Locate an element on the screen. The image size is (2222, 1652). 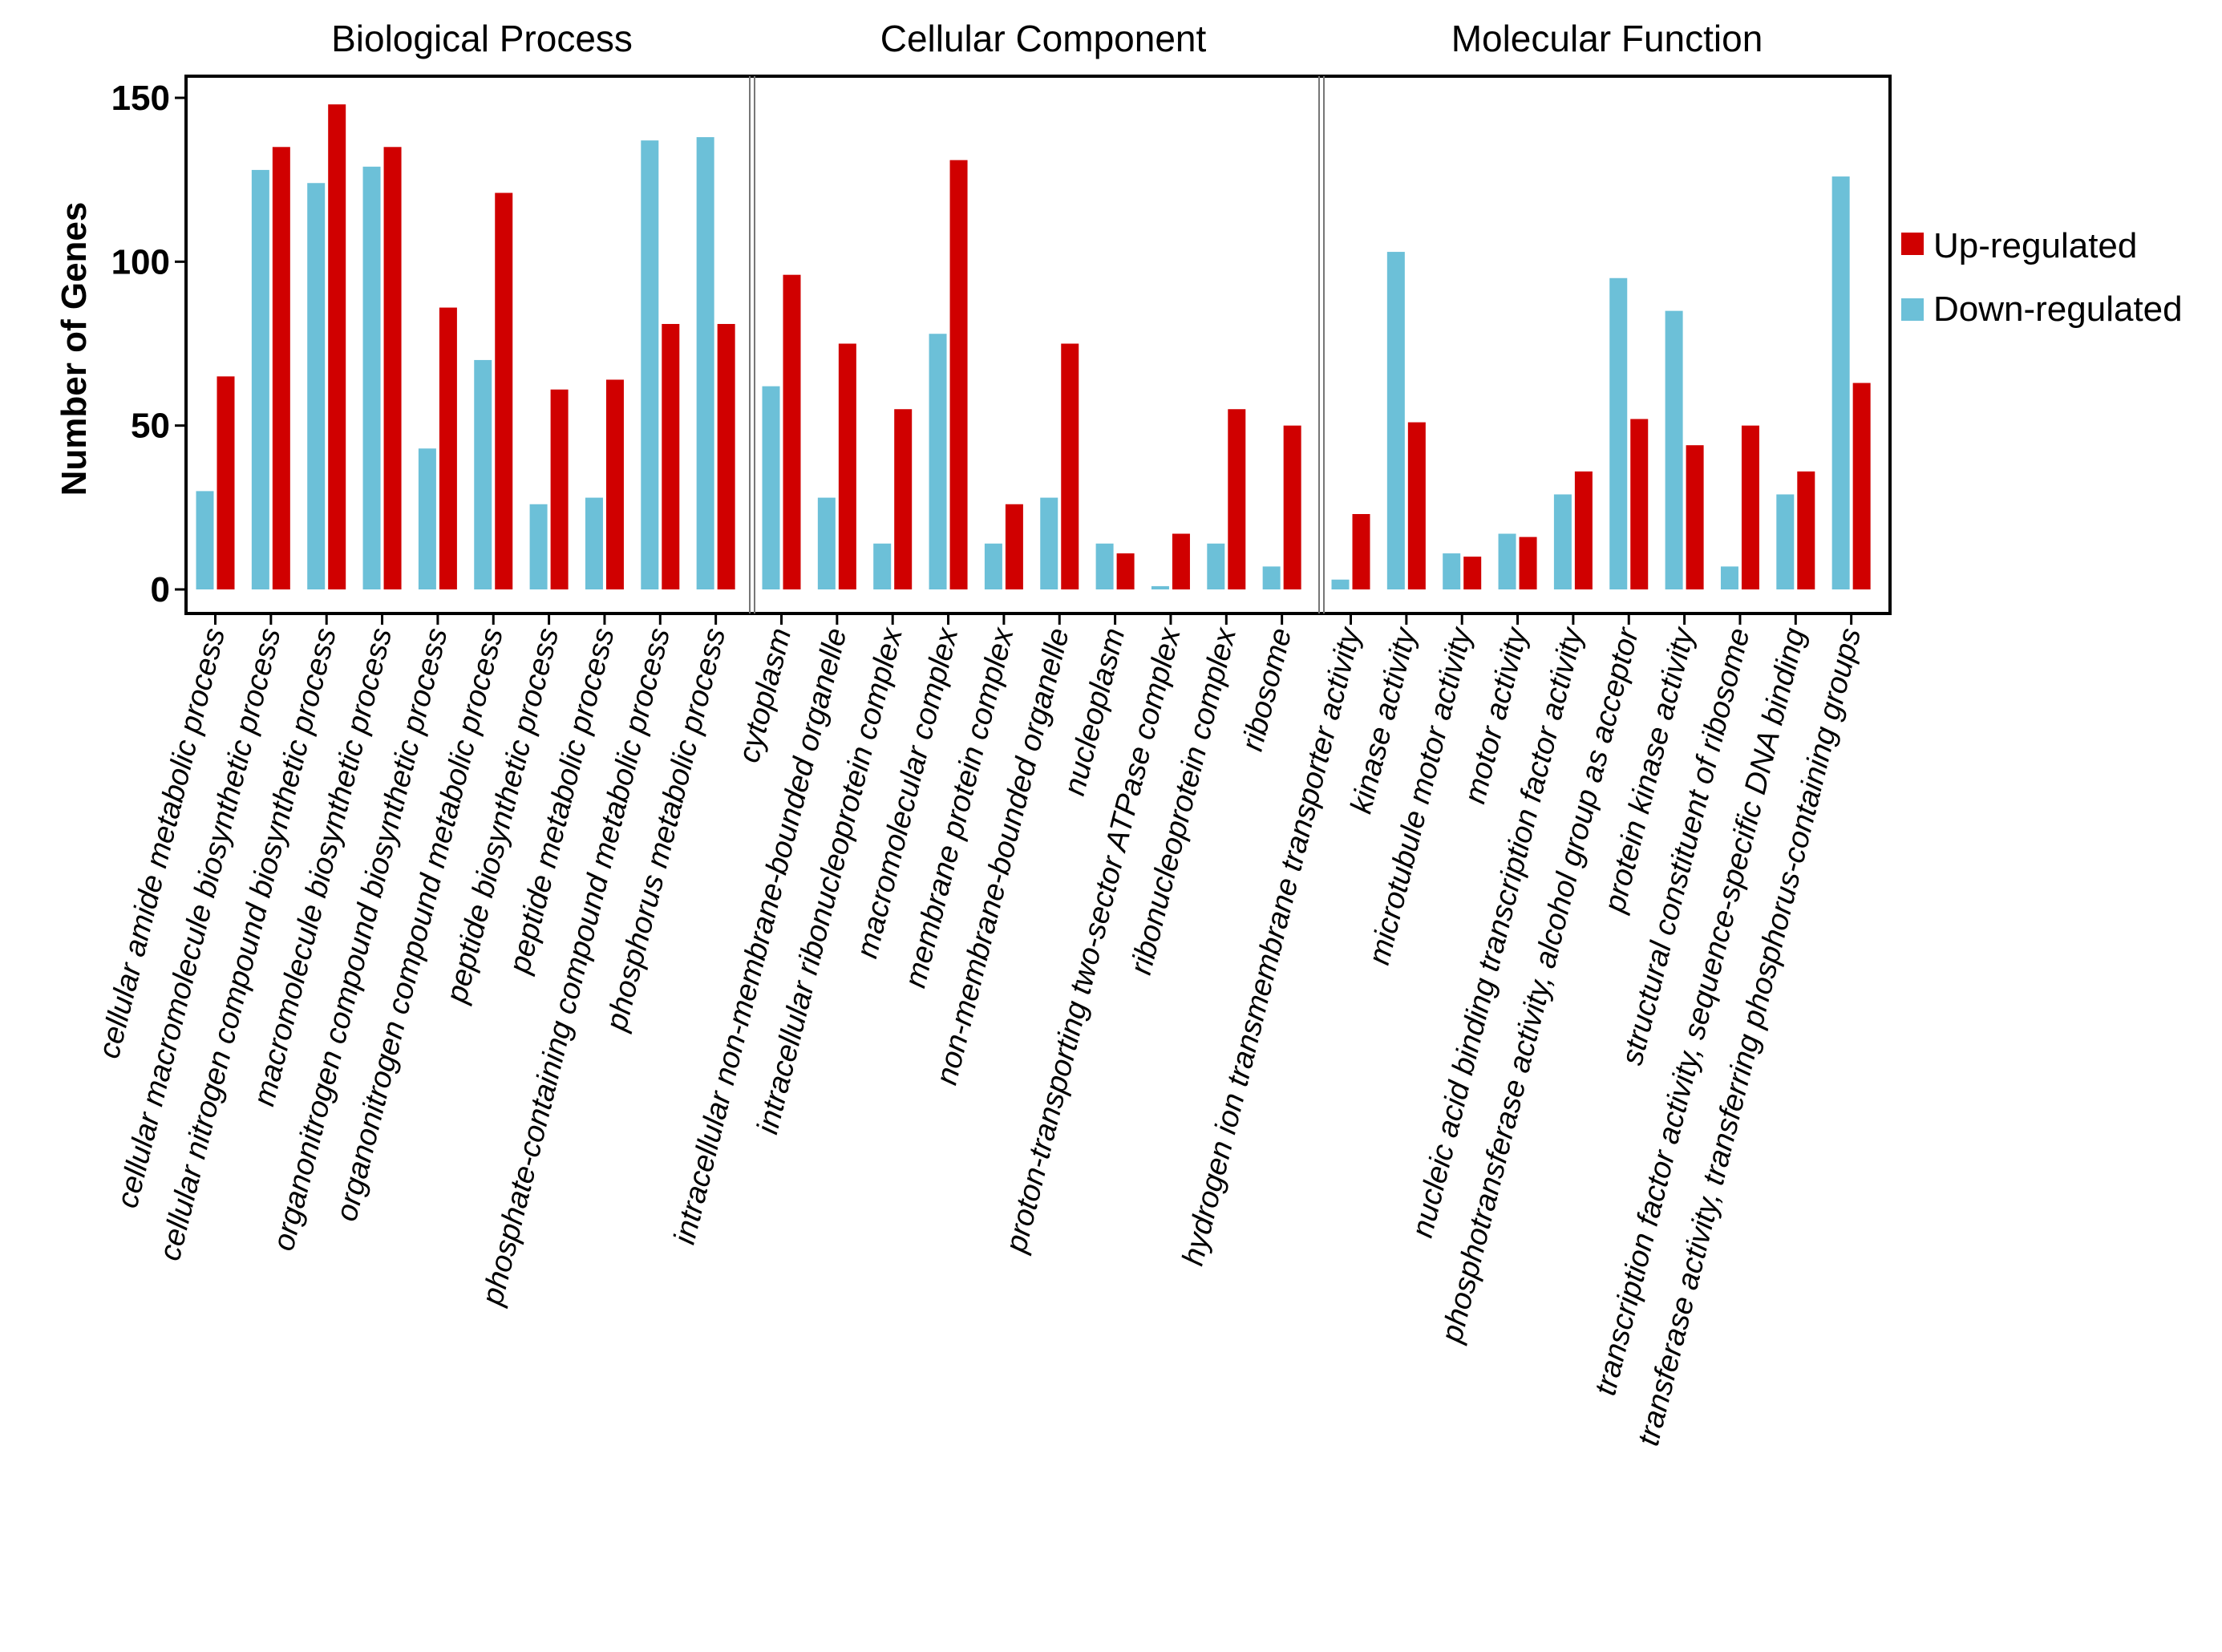
legend-label-up: Up-regulated is located at coordinates (2035, 245).